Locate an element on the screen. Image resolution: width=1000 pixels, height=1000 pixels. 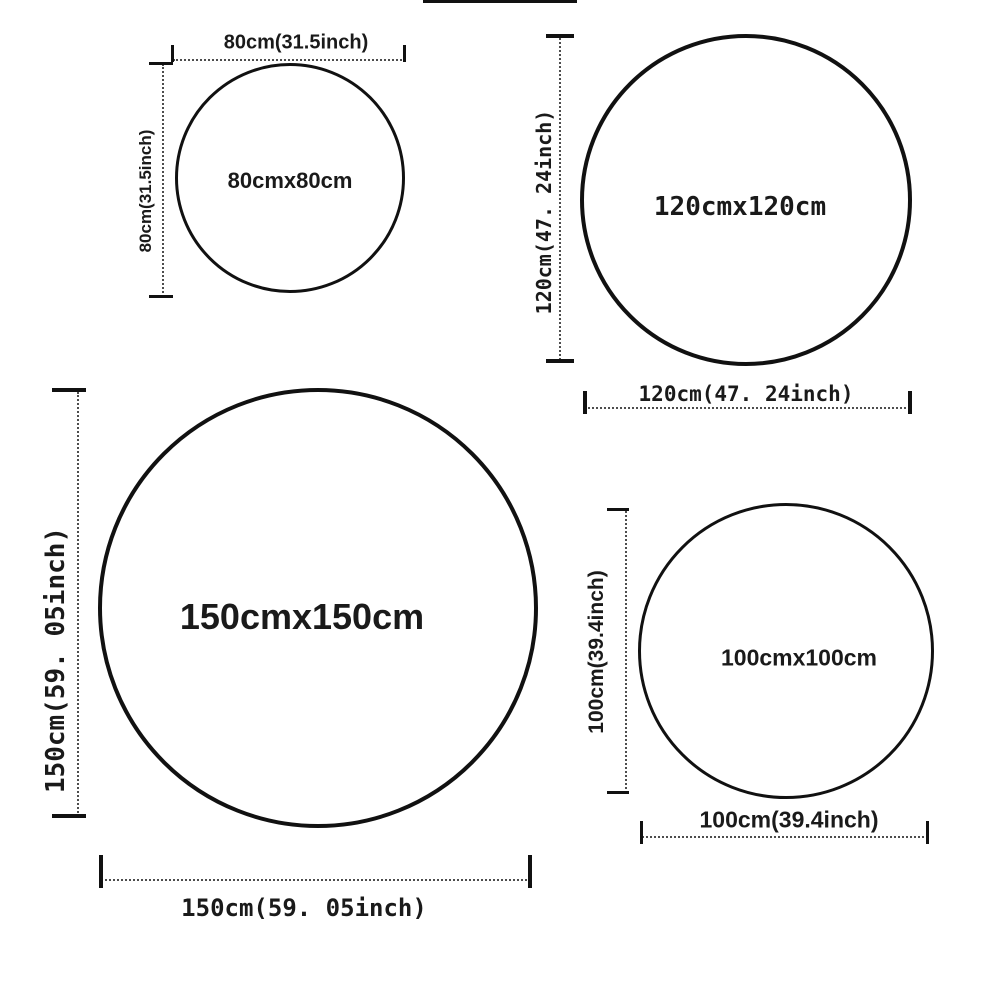
size-80-height-label: 80cm(31.5inch) is located at coordinates (145, 191).